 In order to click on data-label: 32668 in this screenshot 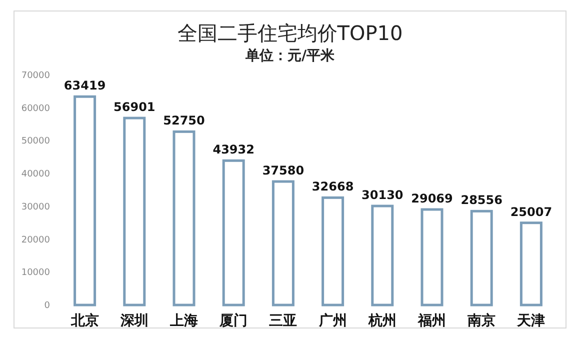, I will do `click(333, 187)`.